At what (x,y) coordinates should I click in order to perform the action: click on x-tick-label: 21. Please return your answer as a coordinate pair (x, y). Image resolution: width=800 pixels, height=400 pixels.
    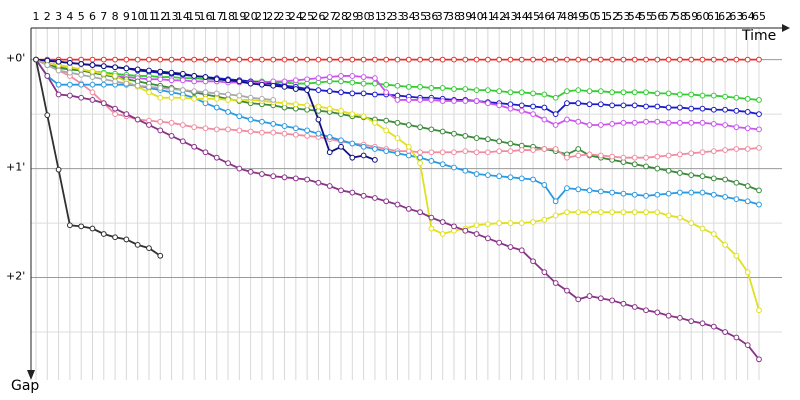
    Looking at the image, I should click on (262, 16).